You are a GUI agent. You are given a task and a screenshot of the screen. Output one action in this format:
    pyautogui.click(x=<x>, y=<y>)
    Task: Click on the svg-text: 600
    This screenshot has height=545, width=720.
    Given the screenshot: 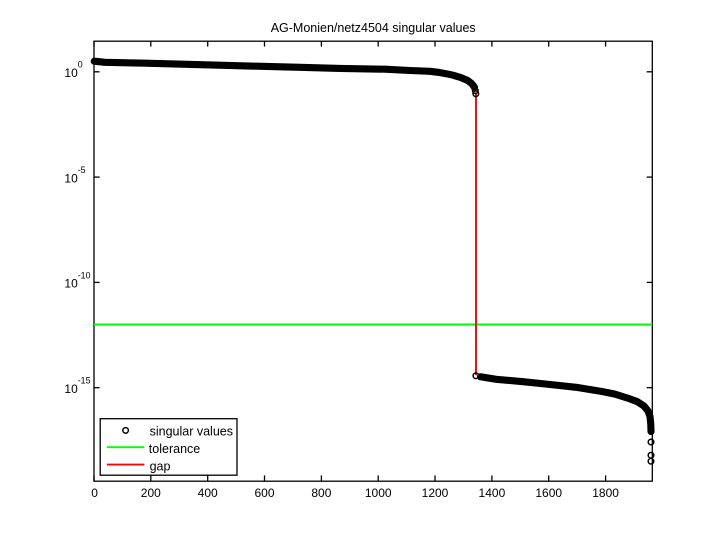 What is the action you would take?
    pyautogui.click(x=264, y=493)
    